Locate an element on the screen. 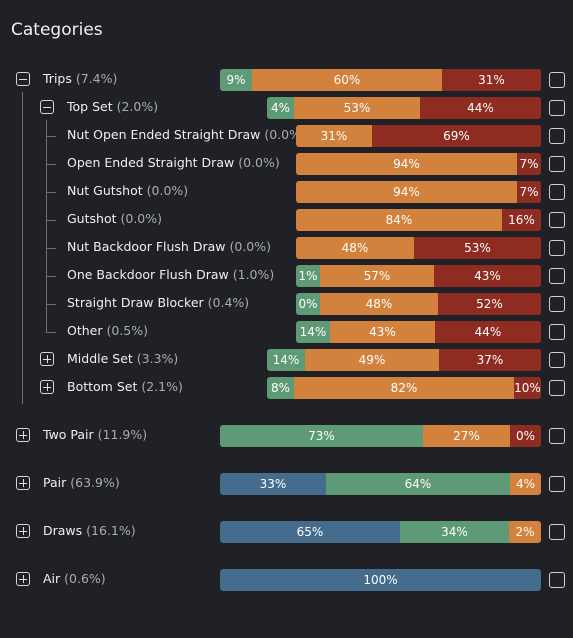  frequency-bar: 65% 34% 2% is located at coordinates (380, 532).